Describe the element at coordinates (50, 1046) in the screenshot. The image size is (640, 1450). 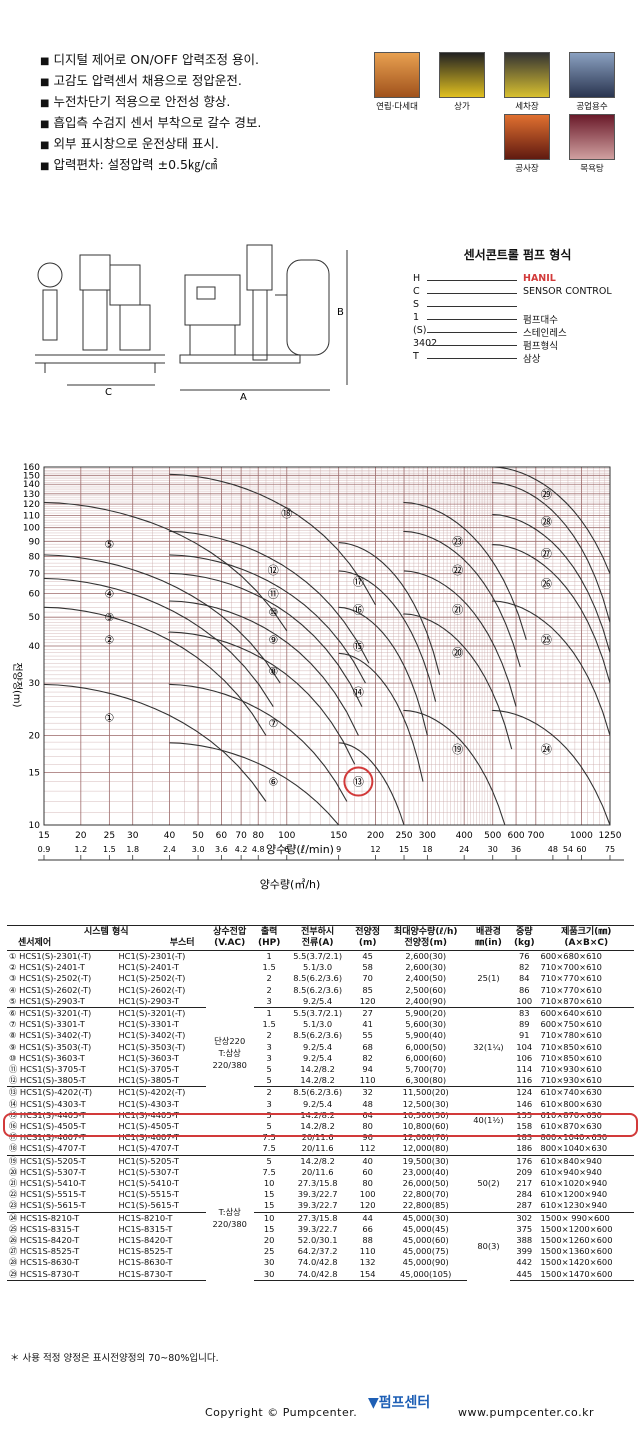
I see `cell-sensor-model: ⑨ HCS1(S)-3503(-T)` at that location.